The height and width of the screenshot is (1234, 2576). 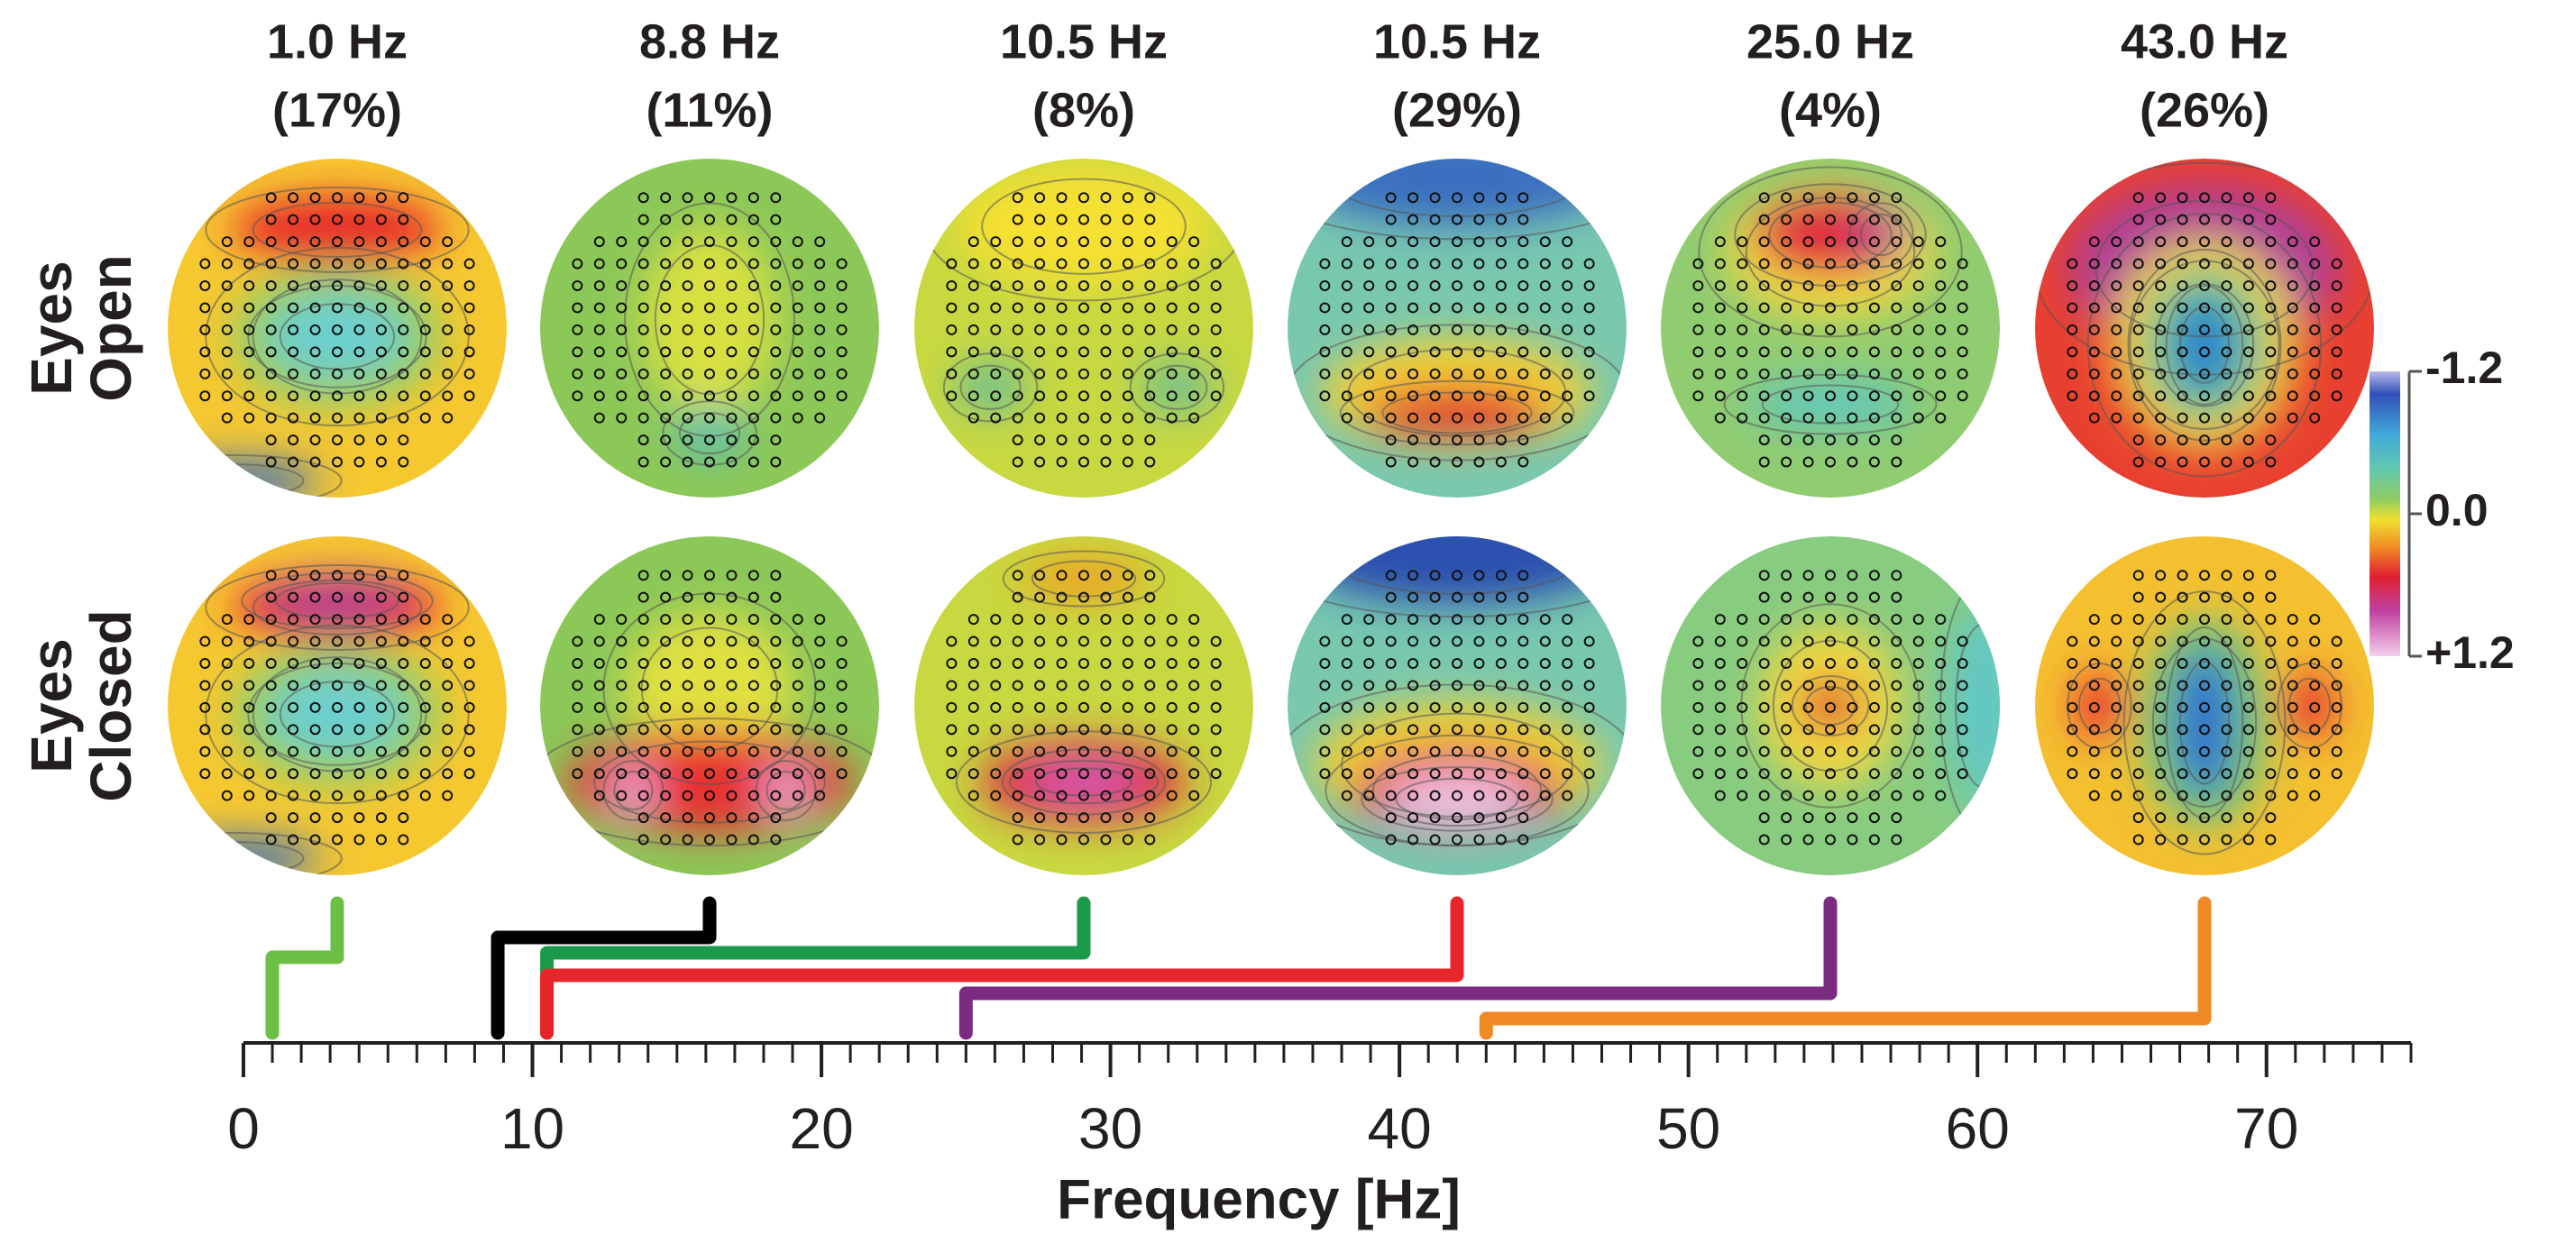 What do you see at coordinates (305, 347) in the screenshot?
I see `map-blobs` at bounding box center [305, 347].